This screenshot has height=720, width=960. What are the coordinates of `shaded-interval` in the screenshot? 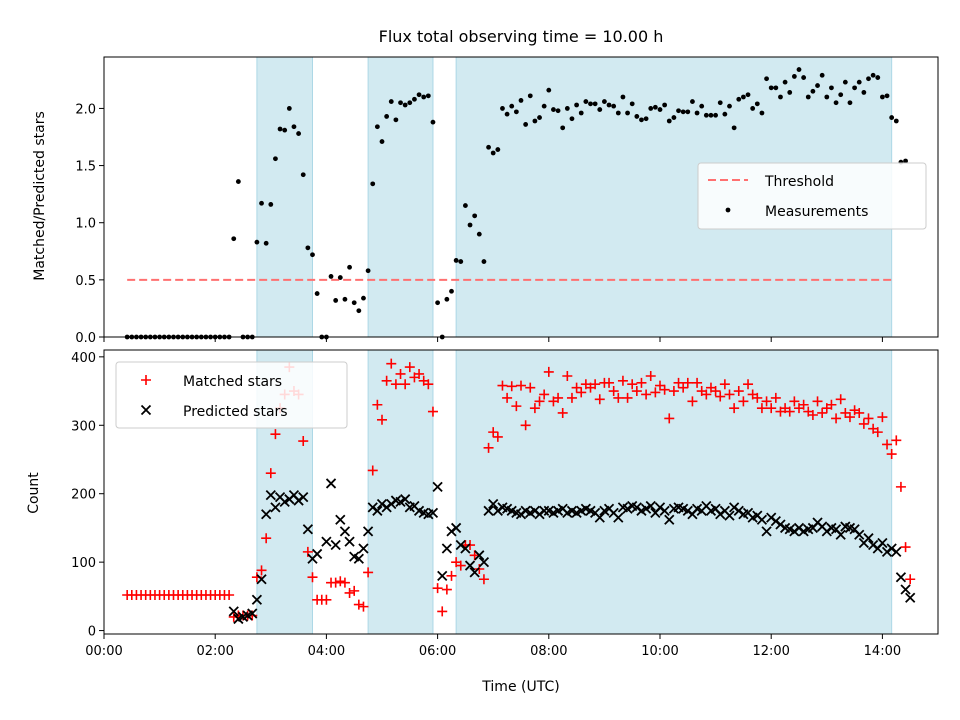 It's located at (400, 492).